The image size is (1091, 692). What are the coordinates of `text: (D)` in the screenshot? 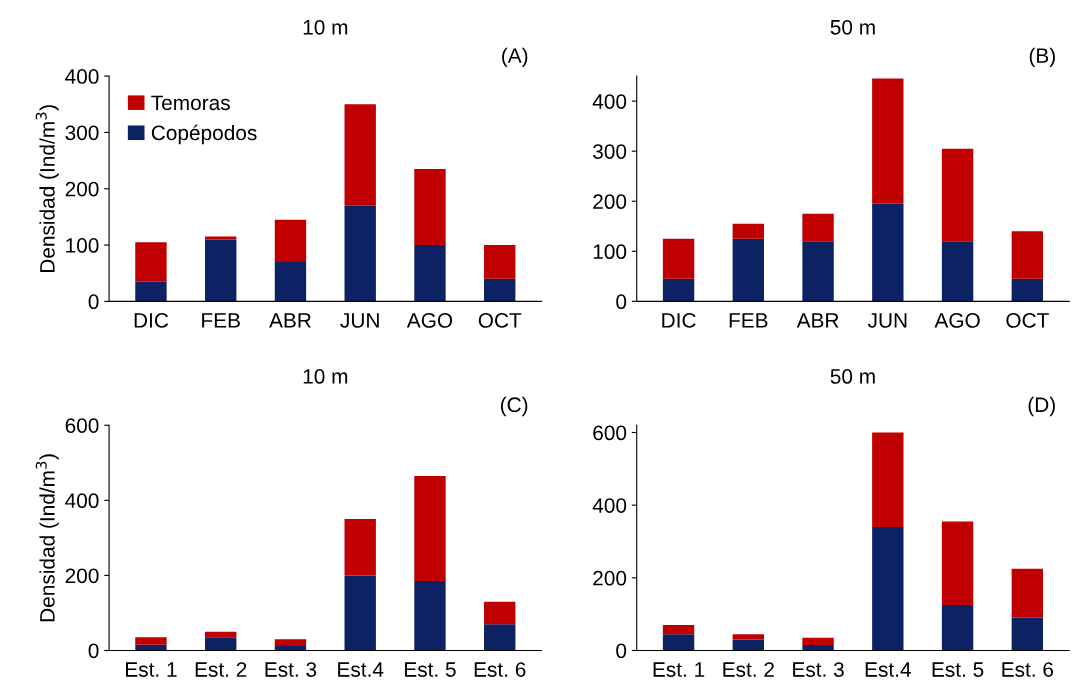 It's located at (1041, 406).